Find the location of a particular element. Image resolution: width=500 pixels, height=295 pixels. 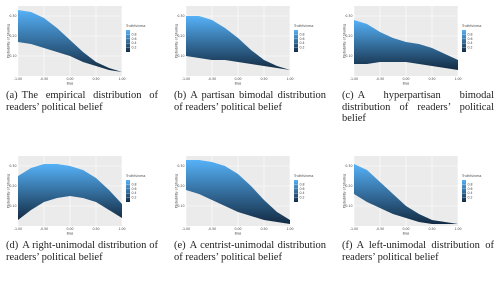

caption-label: (f) is located at coordinates (347, 245).